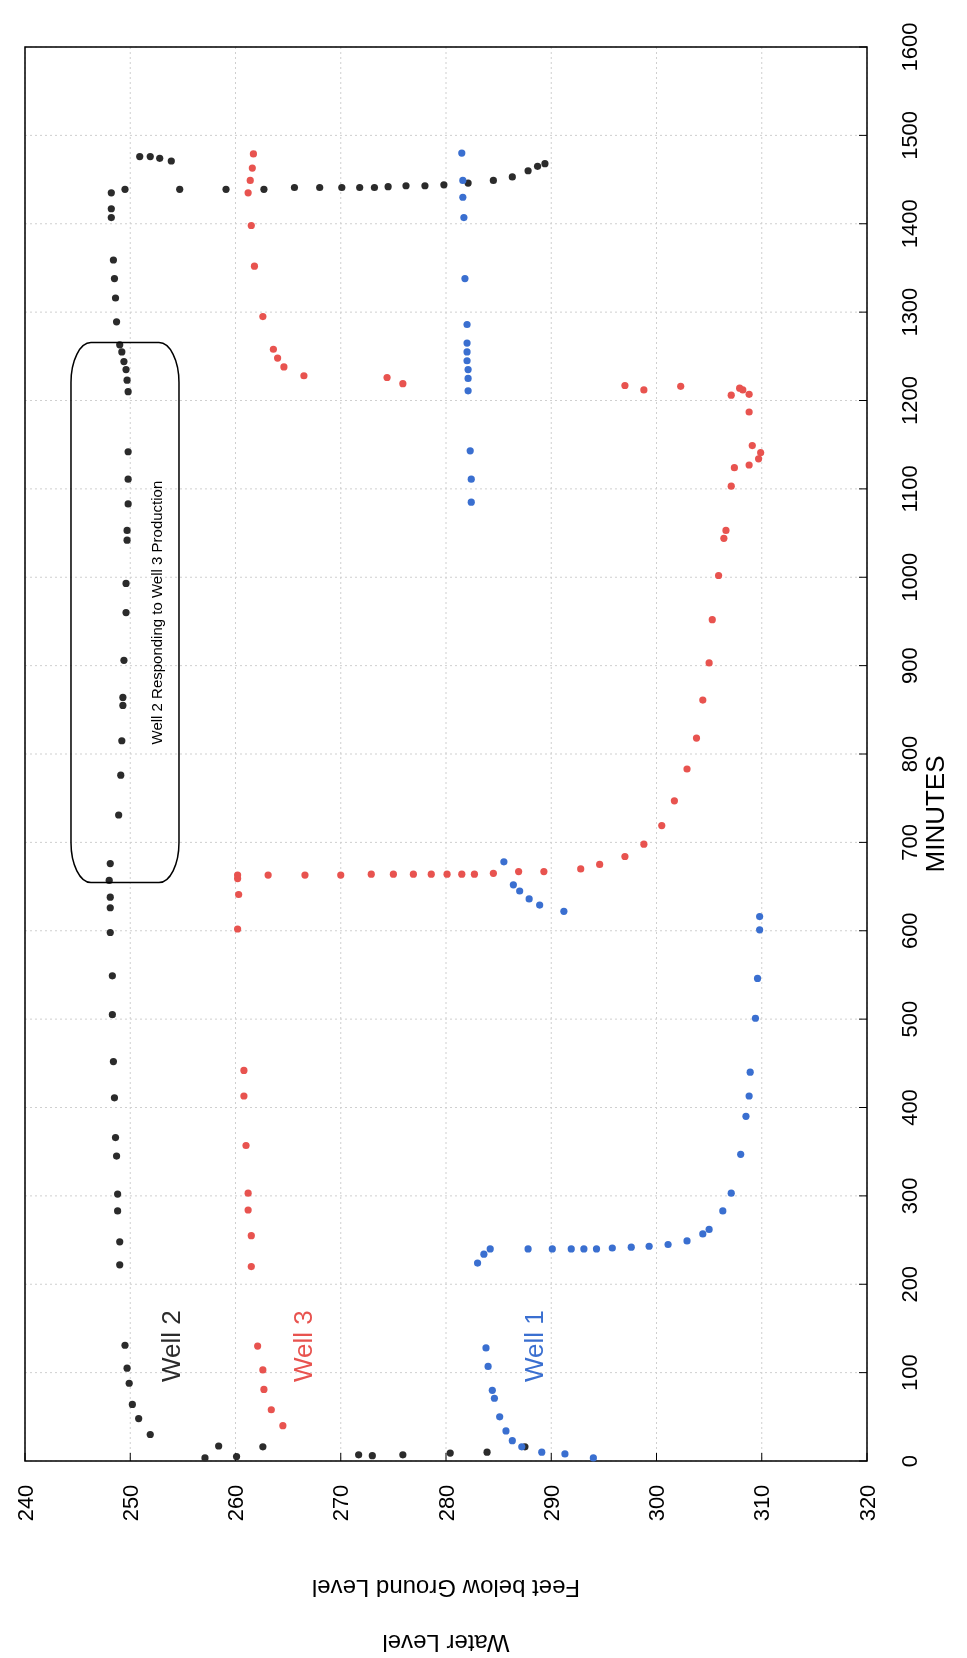 This screenshot has width=967, height=1658. What do you see at coordinates (909, 400) in the screenshot?
I see `y-tick-label: 1200` at bounding box center [909, 400].